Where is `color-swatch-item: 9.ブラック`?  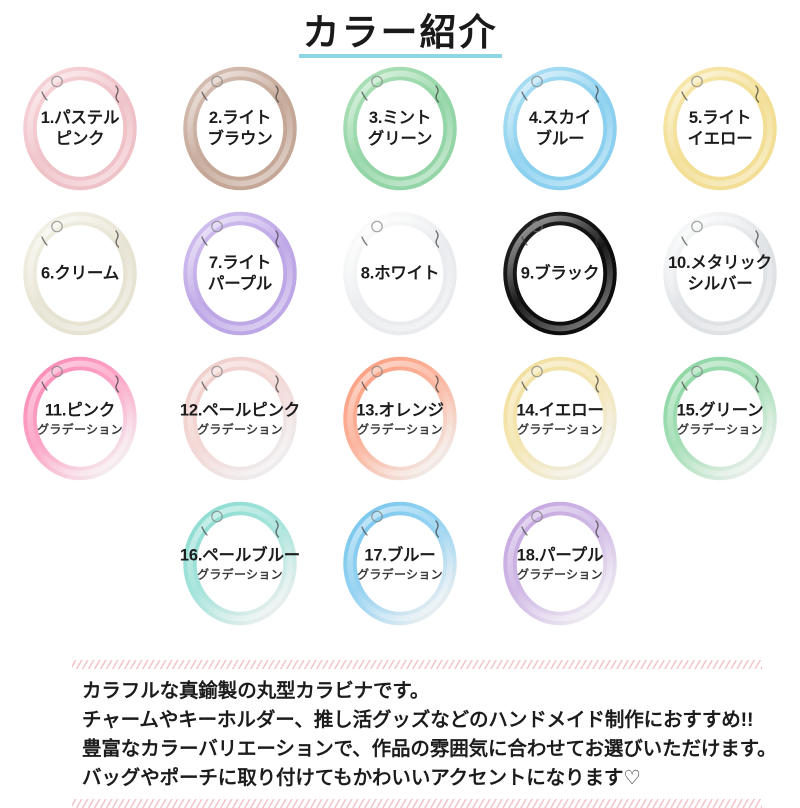
color-swatch-item: 9.ブラック is located at coordinates (560, 273).